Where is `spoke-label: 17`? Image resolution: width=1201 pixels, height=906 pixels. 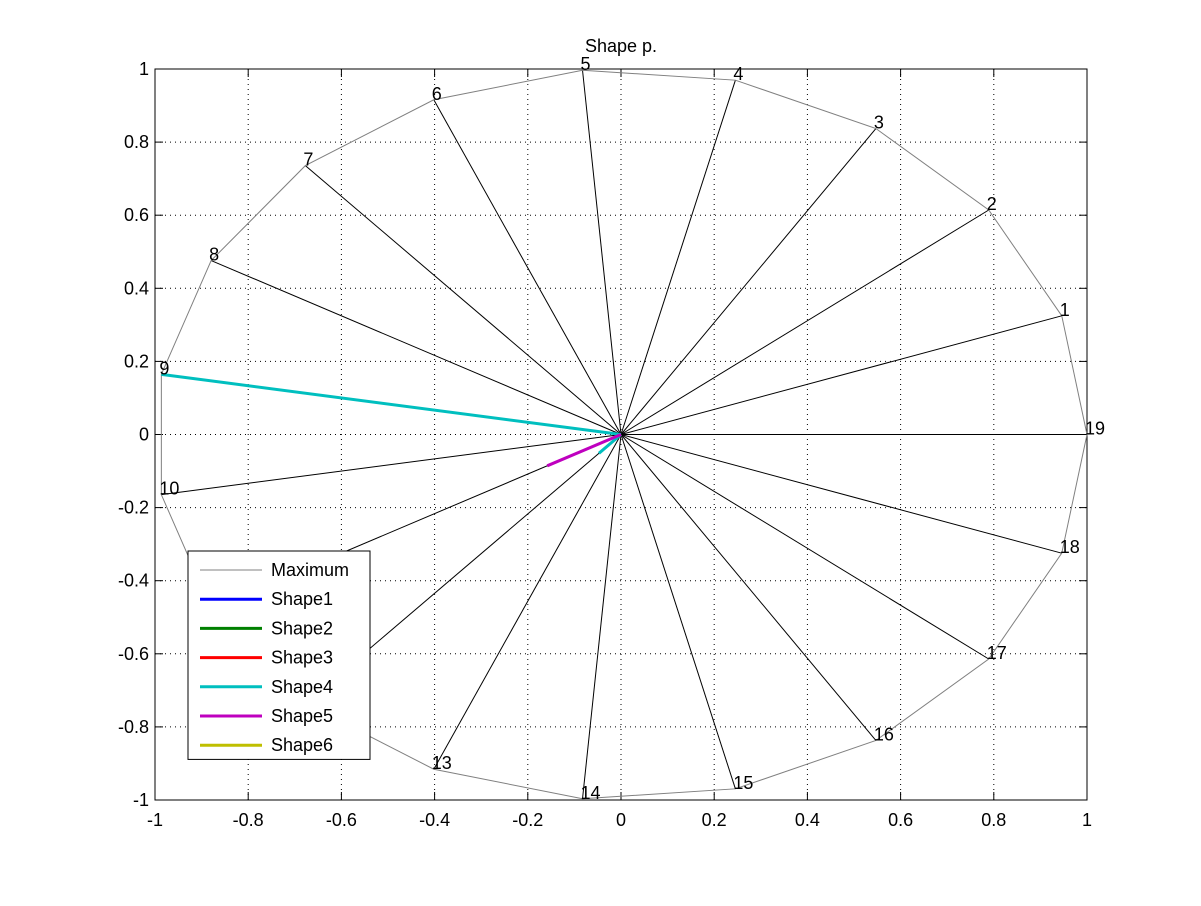 spoke-label: 17 is located at coordinates (997, 653).